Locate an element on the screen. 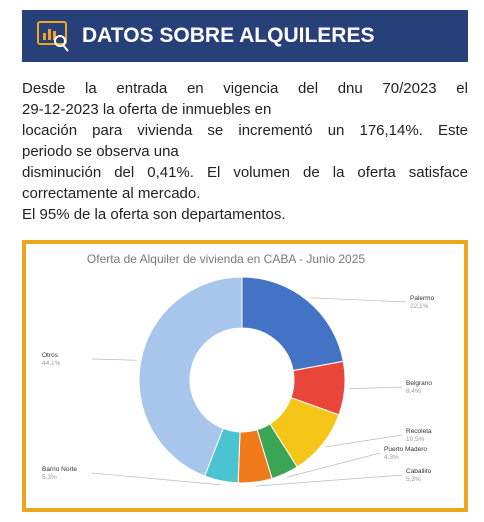  text-line: periodo se observa una is located at coordinates (100, 151).